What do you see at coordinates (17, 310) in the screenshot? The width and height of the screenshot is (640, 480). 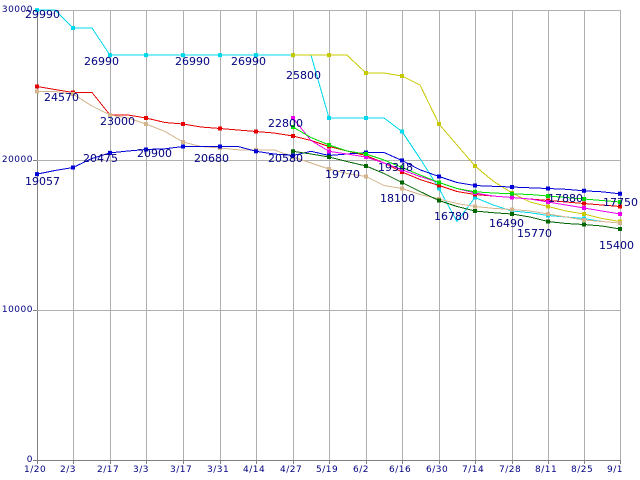 I see `y-axis-label-10000: 10000` at bounding box center [17, 310].